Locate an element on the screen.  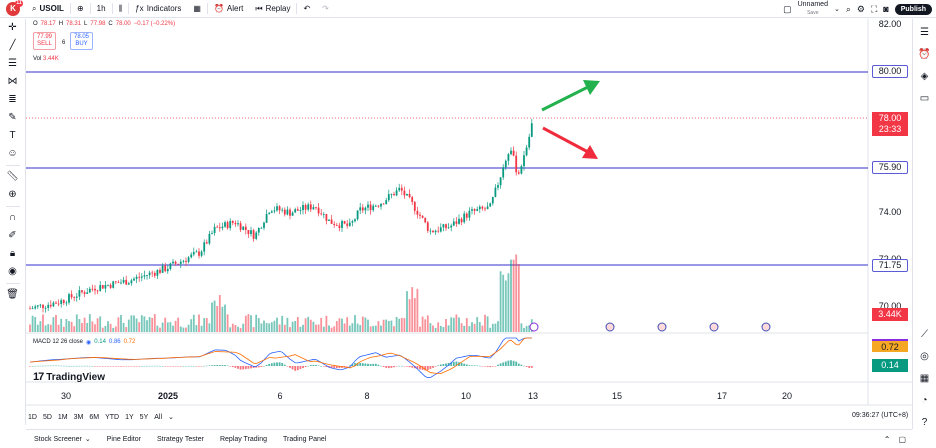
alerts-icon: ⏰ is located at coordinates (924, 54).